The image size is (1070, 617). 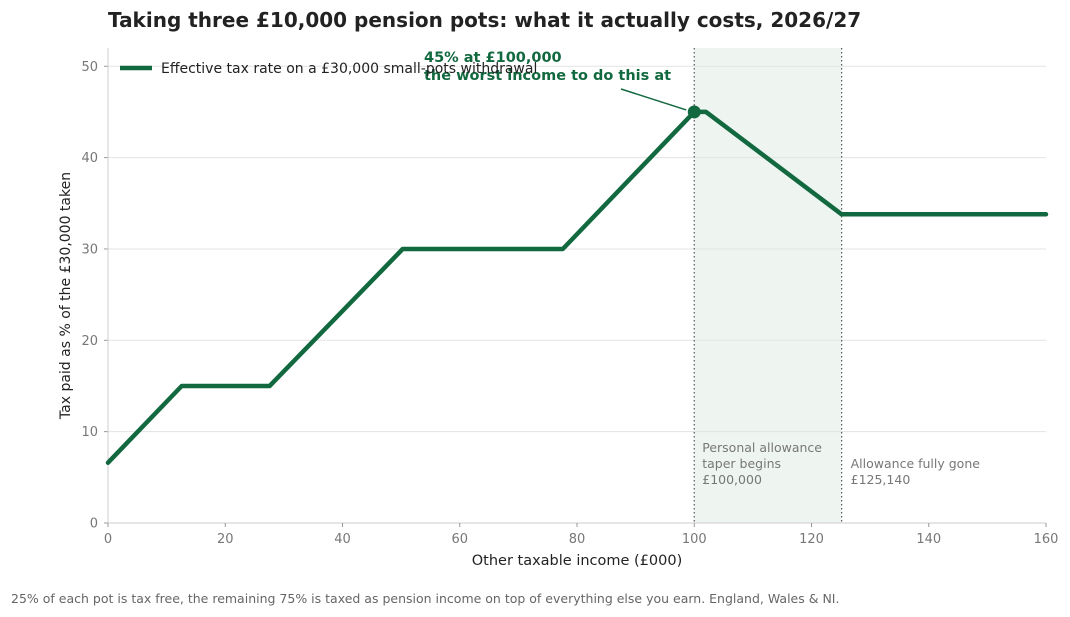 What do you see at coordinates (762, 447) in the screenshot?
I see `threshold-label: Personal allowance` at bounding box center [762, 447].